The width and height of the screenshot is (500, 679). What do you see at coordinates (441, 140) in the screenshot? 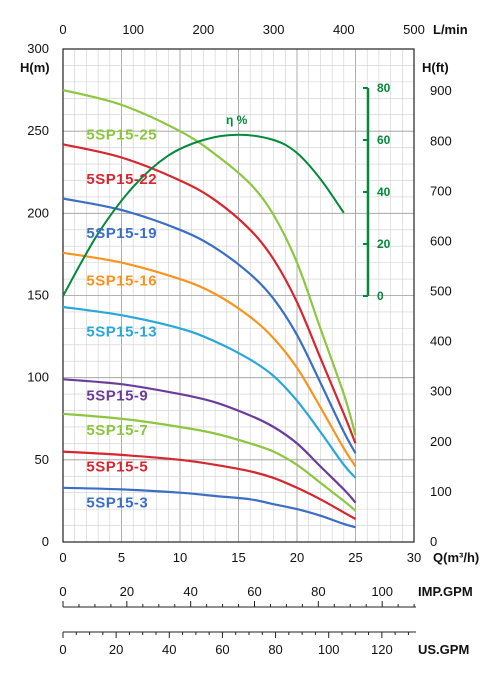
I see `ft-tick-label: 800` at bounding box center [441, 140].